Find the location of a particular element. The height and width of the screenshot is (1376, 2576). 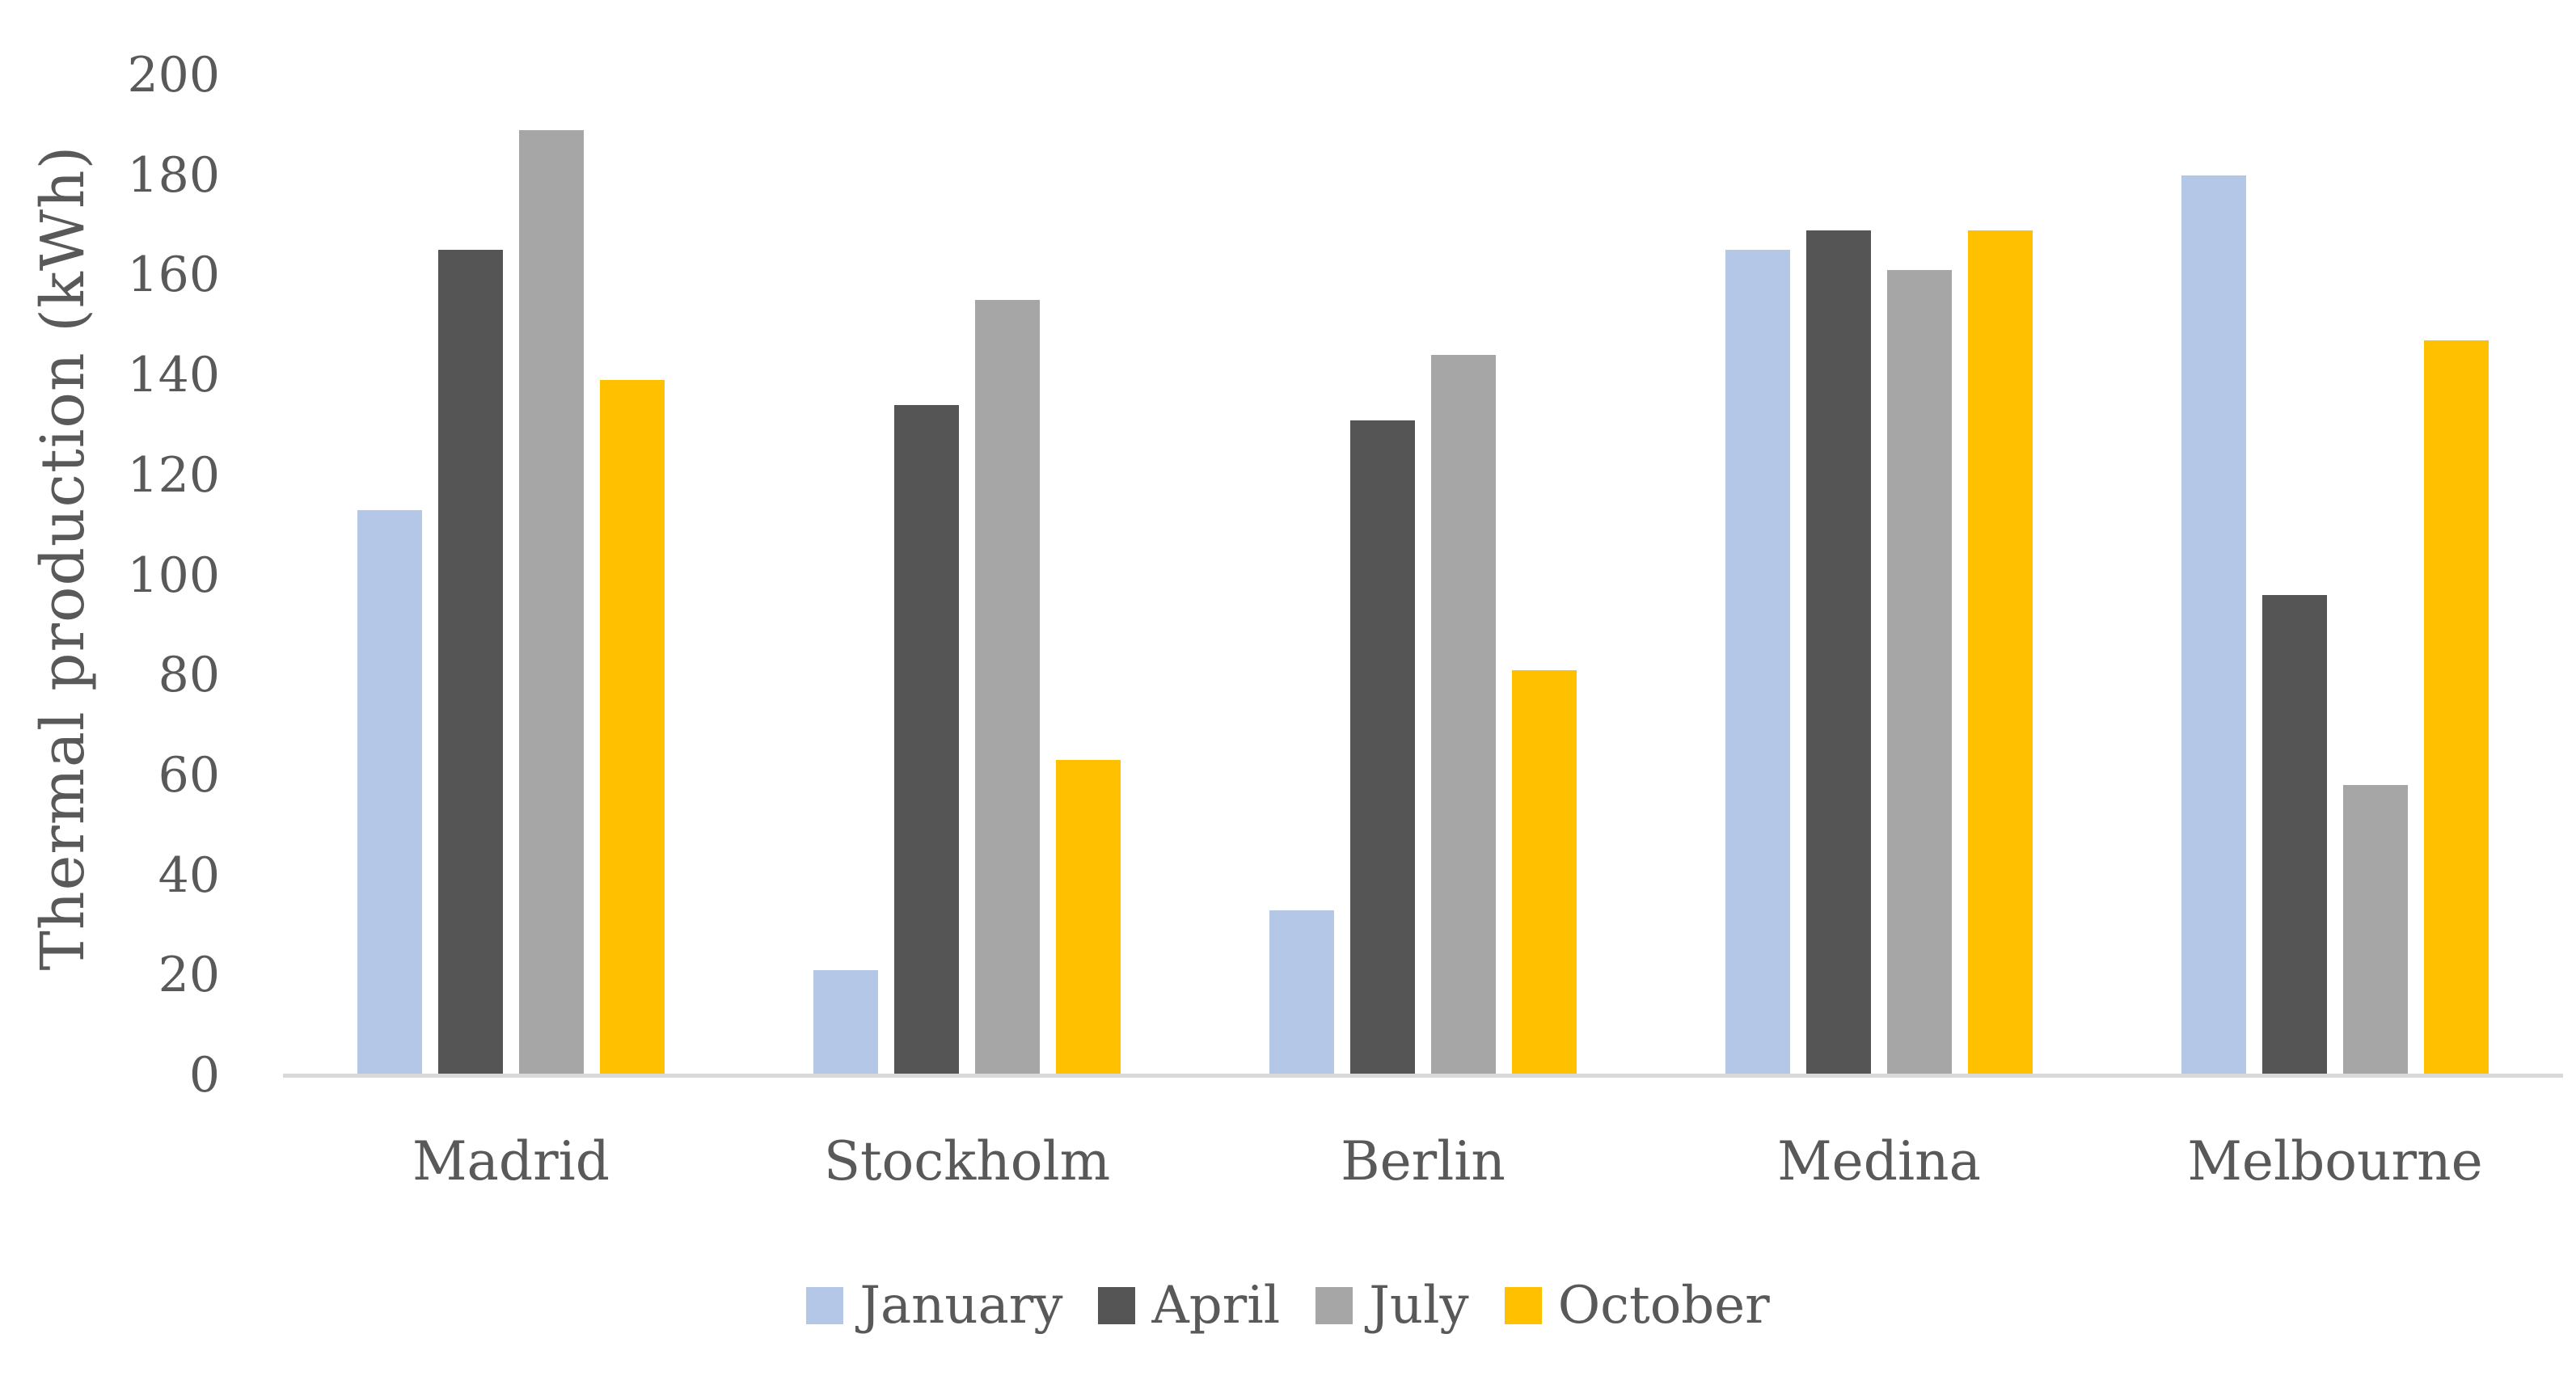

bar-july-stockholm is located at coordinates (1008, 688).